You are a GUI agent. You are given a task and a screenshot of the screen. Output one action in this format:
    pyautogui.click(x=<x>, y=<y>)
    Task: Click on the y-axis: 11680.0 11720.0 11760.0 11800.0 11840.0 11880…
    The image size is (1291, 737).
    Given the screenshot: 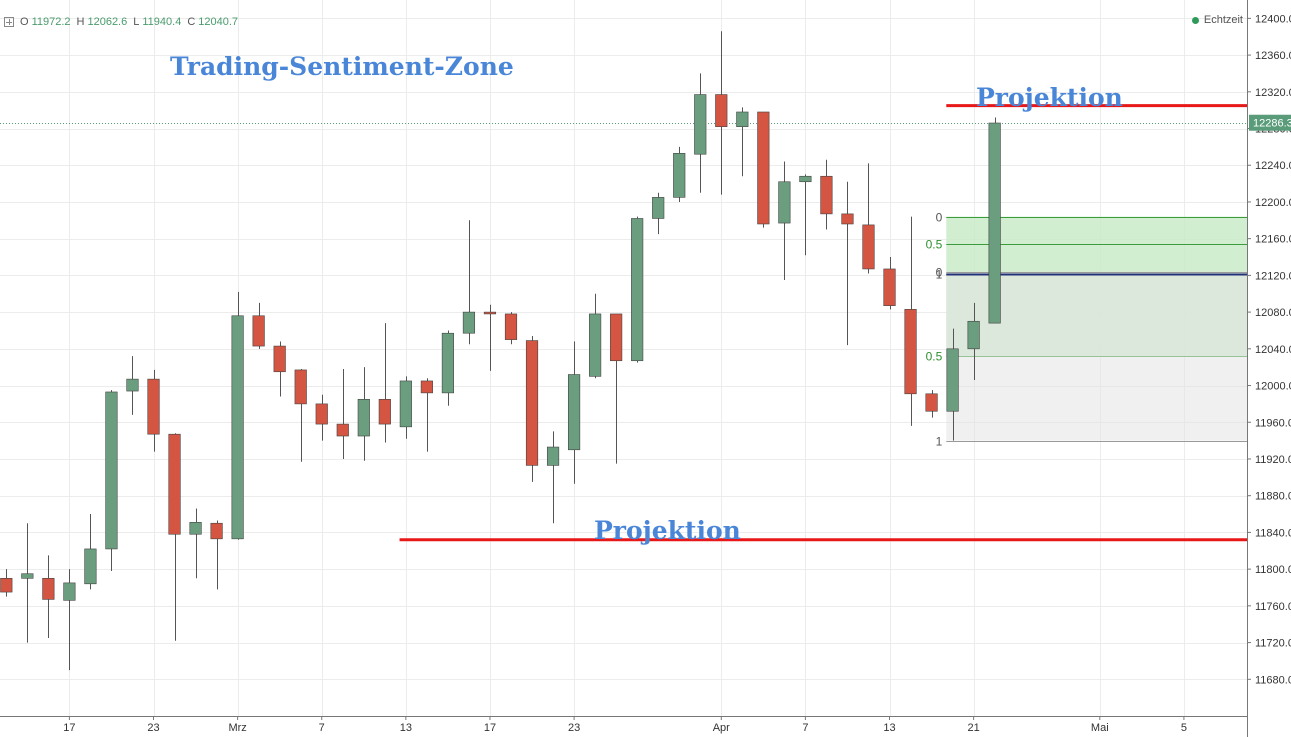 What is the action you would take?
    pyautogui.click(x=1269, y=368)
    